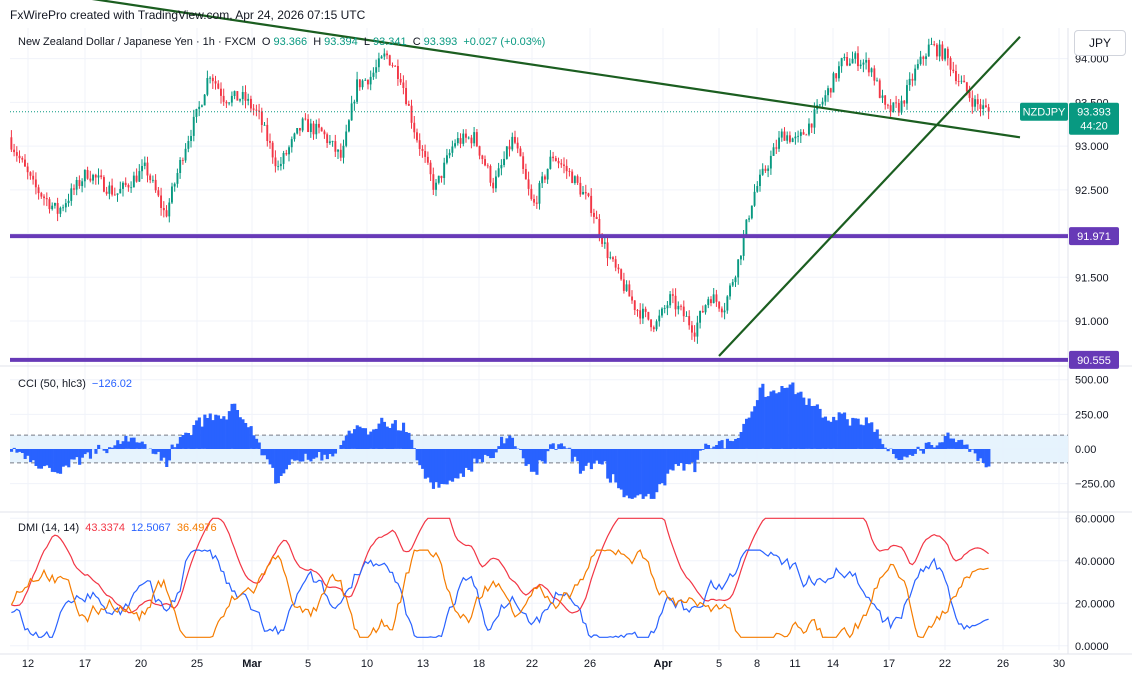  What do you see at coordinates (49, 528) in the screenshot?
I see `dmi-name: DMI (14, 14)` at bounding box center [49, 528].